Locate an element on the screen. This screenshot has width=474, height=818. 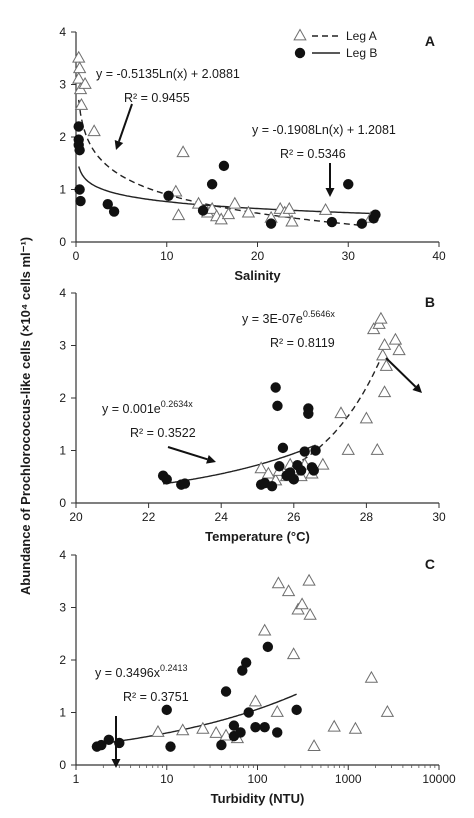
x-tick-label: 100 is located at coordinates (257, 779).